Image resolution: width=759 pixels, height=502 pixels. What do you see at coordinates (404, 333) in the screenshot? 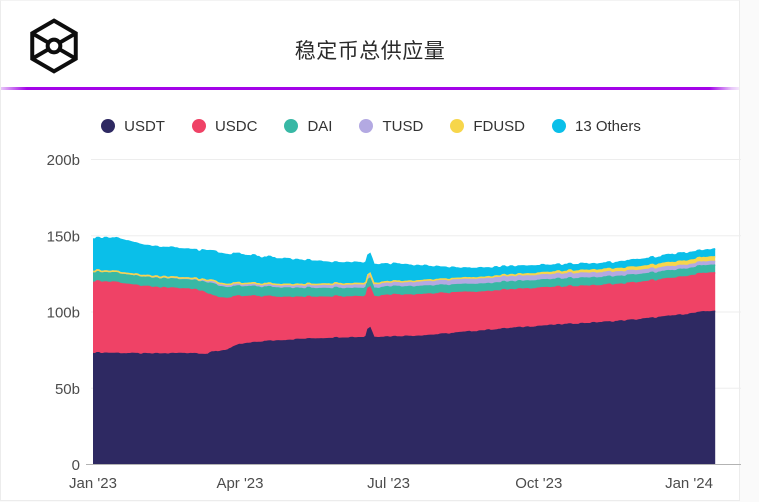
I see `line-usdt` at bounding box center [404, 333].